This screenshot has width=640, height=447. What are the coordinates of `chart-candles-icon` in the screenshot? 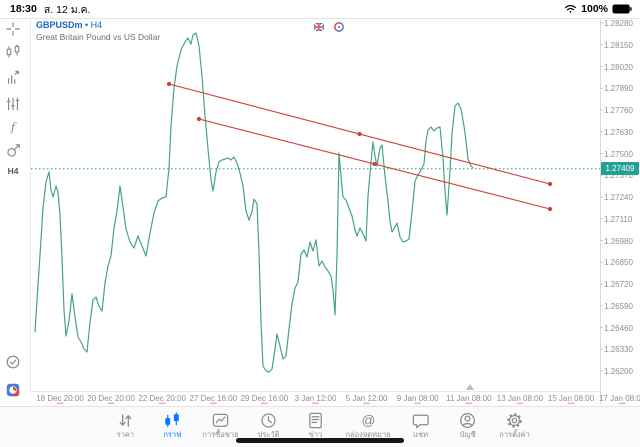 It's located at (172, 420).